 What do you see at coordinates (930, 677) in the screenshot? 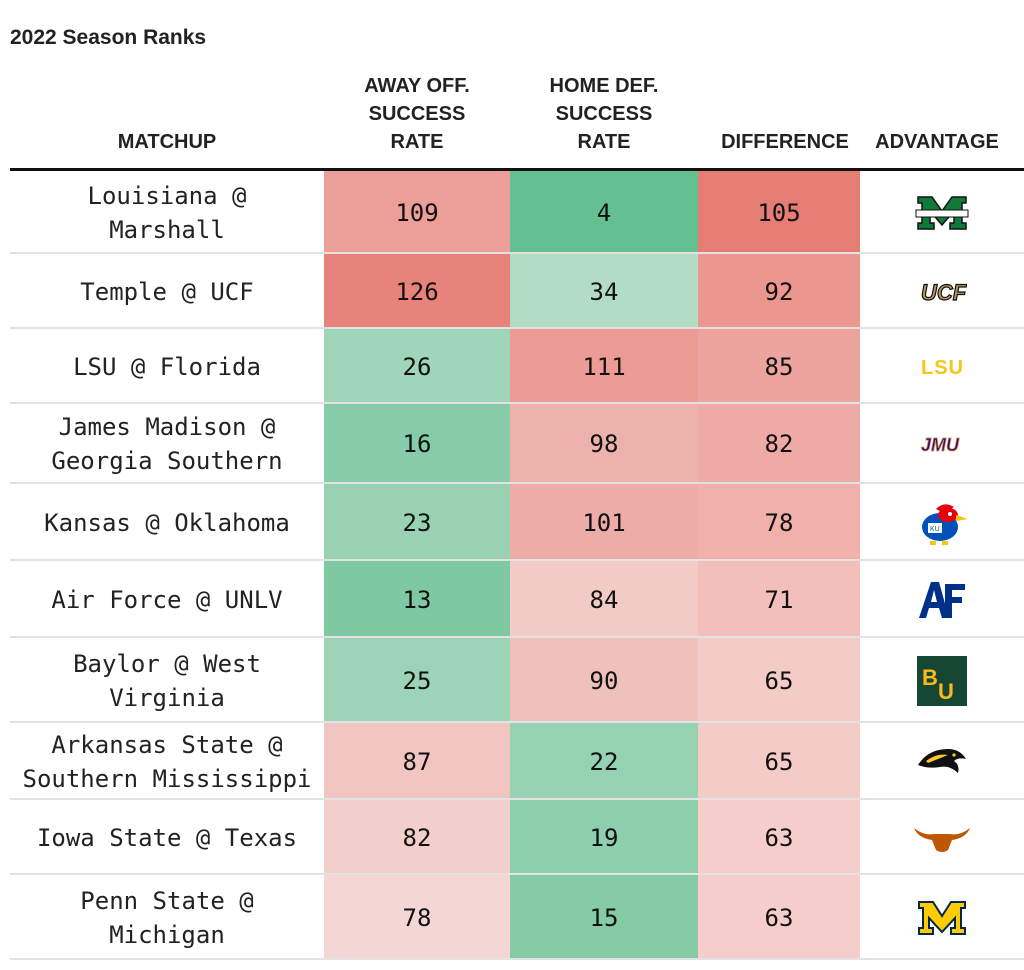
I see `svg-text: B` at bounding box center [930, 677].